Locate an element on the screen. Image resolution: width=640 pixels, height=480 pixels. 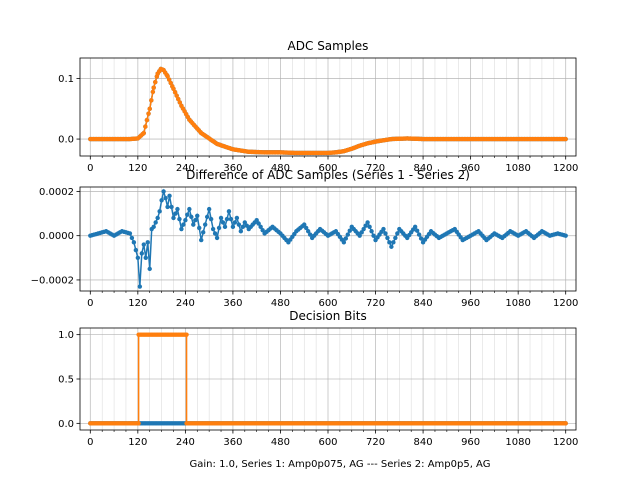
y-tick-label: 0.0 is located at coordinates (66, 424).